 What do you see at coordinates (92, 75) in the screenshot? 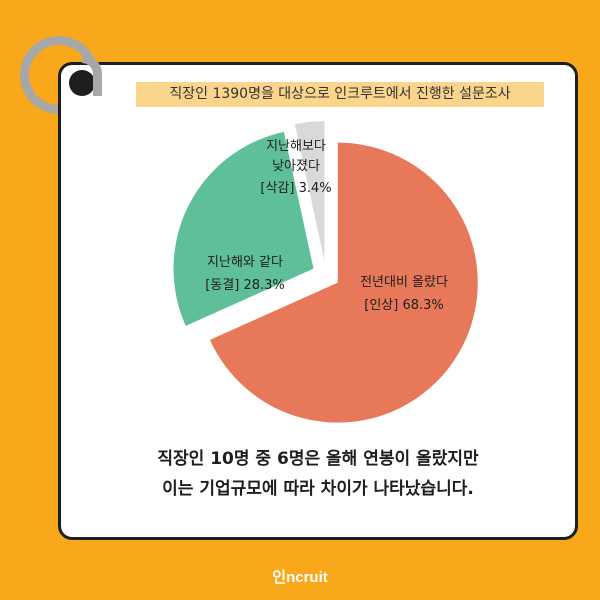
I see `binder-ring-front` at bounding box center [92, 75].